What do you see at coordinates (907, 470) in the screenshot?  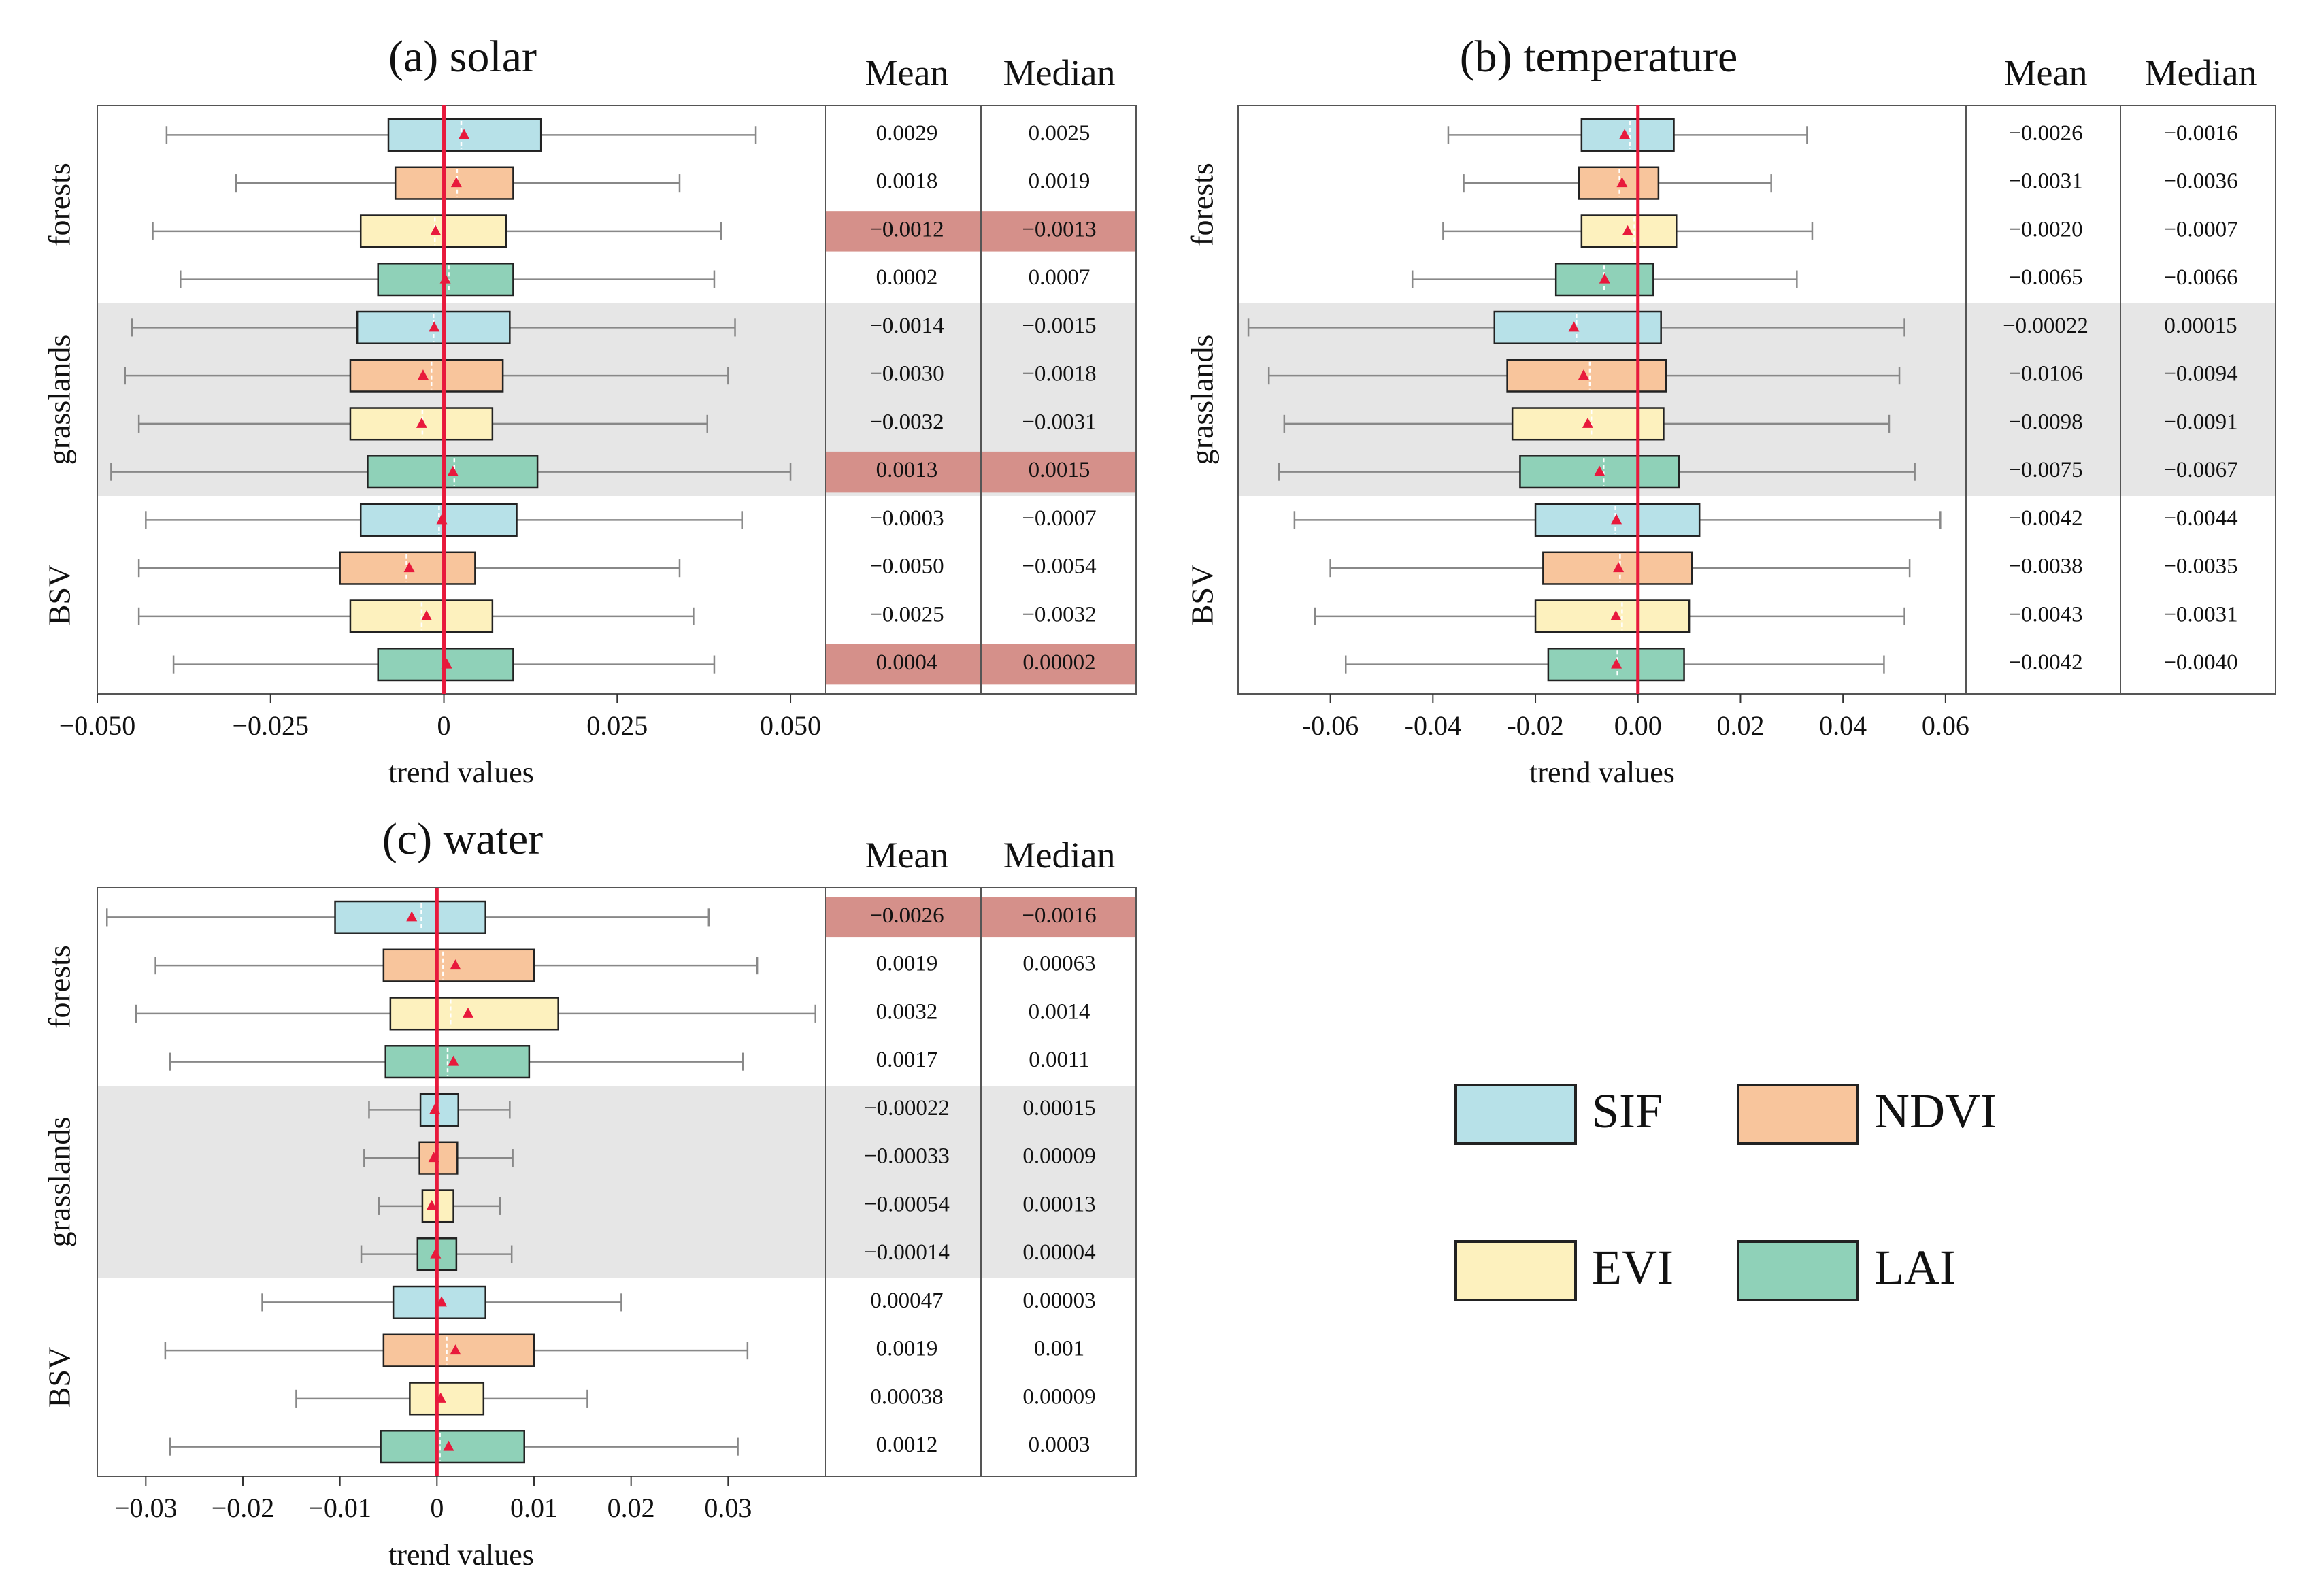 I see `mean-value-grasslands-LAI: 0.0013` at bounding box center [907, 470].